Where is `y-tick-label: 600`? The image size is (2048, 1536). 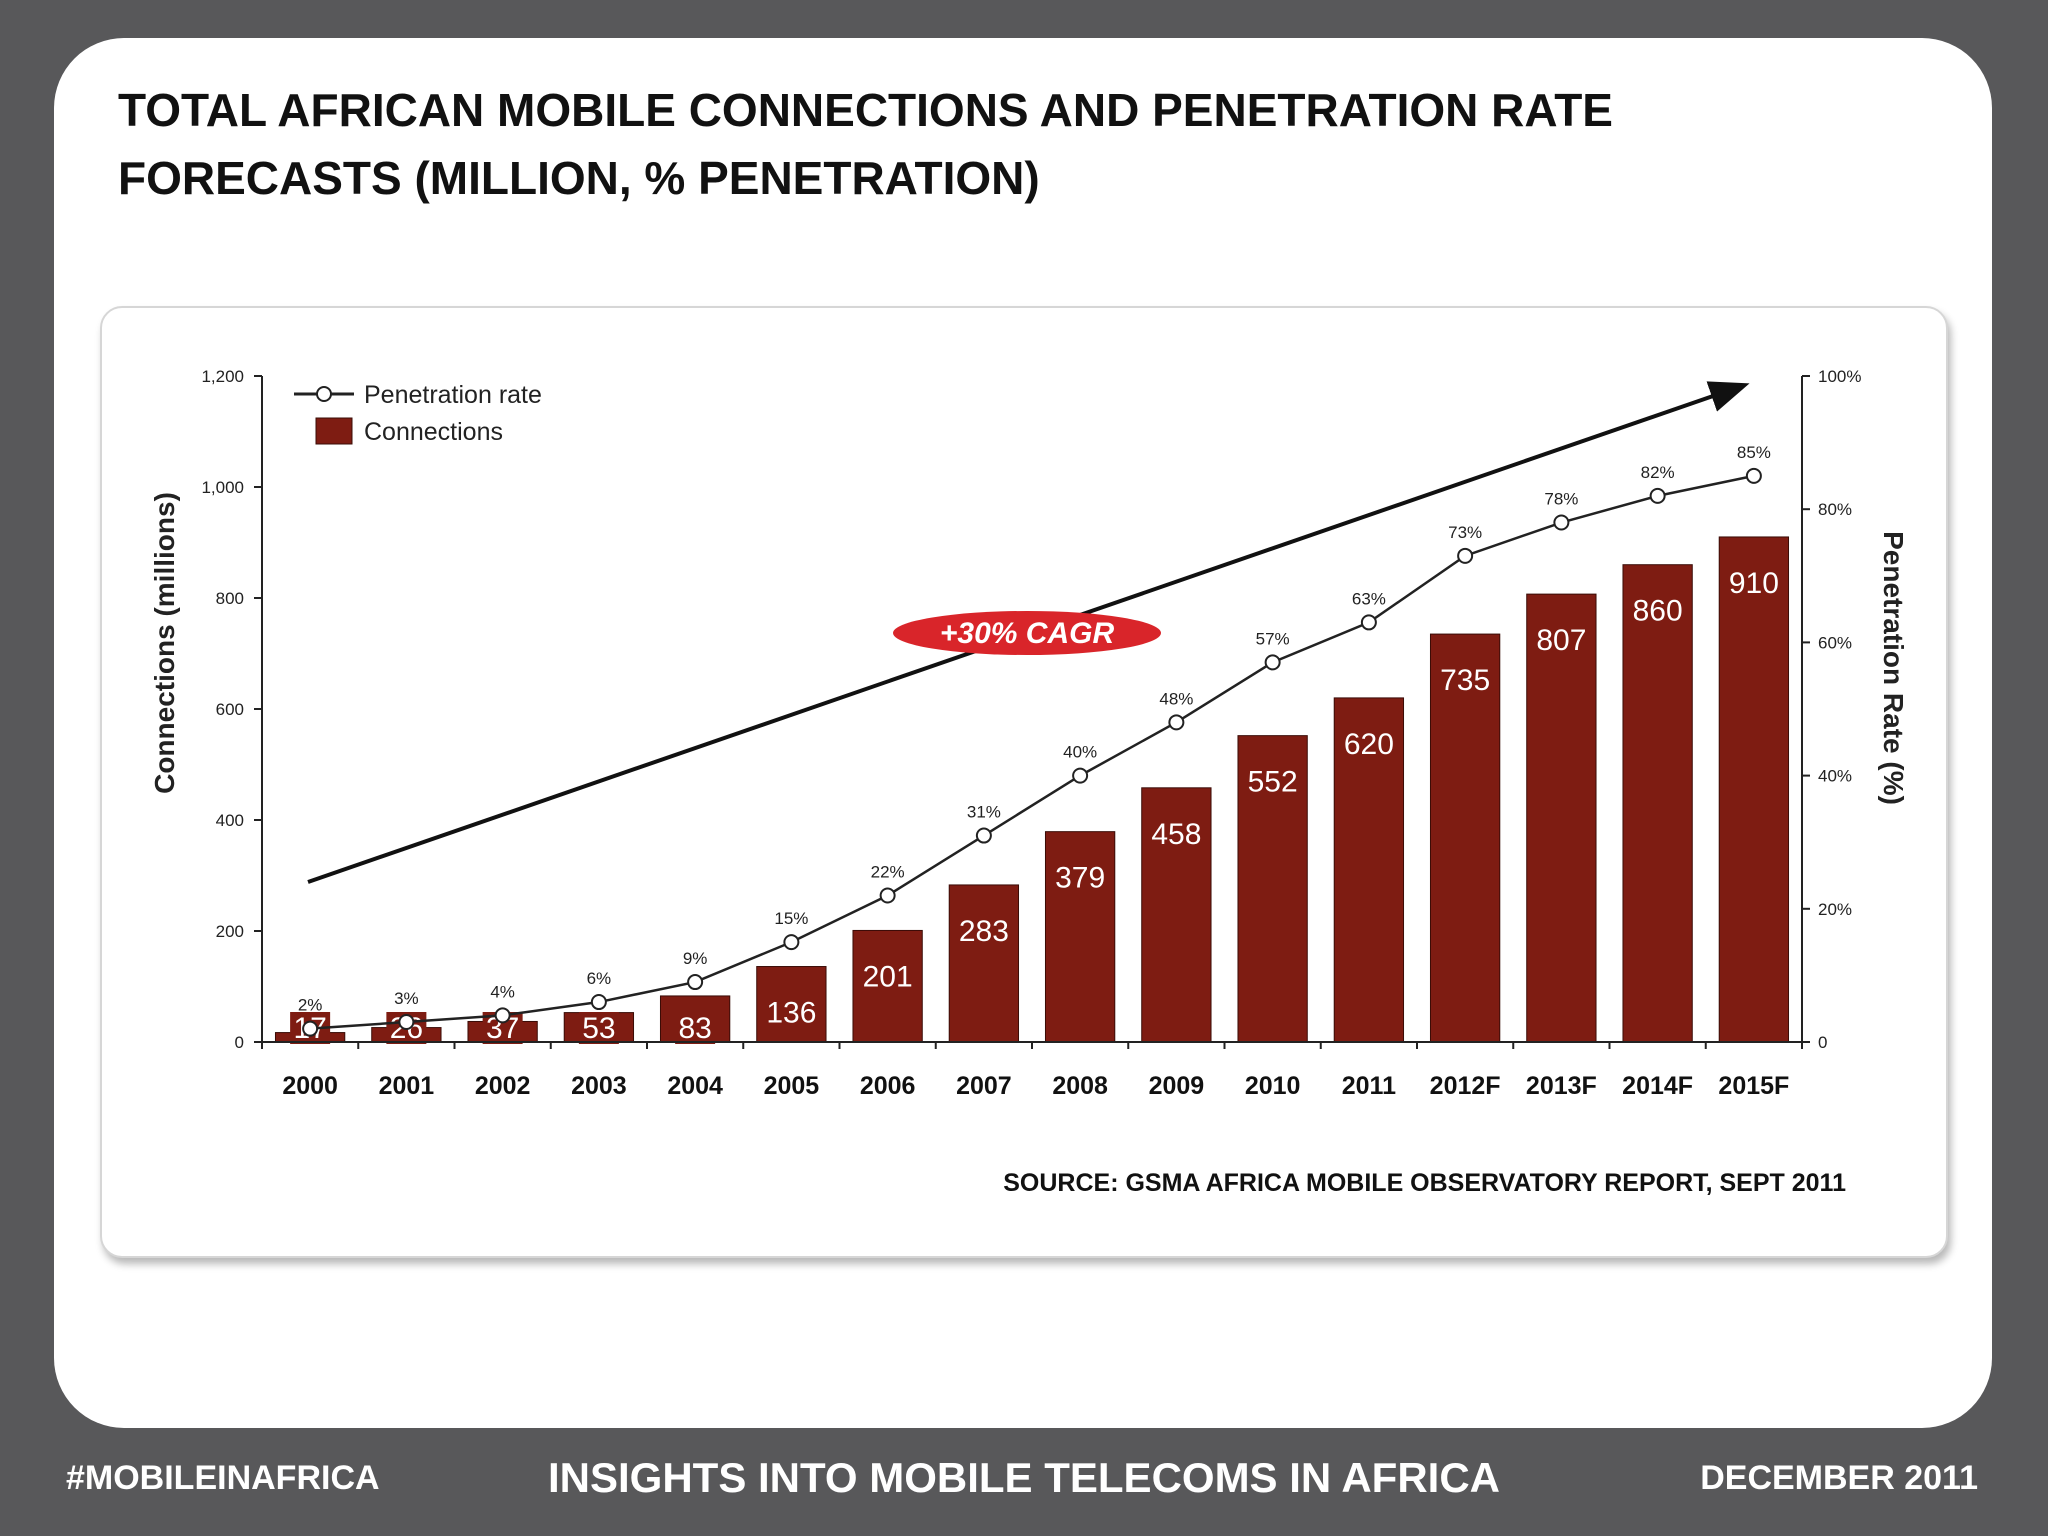
y-tick-label: 600 is located at coordinates (230, 709).